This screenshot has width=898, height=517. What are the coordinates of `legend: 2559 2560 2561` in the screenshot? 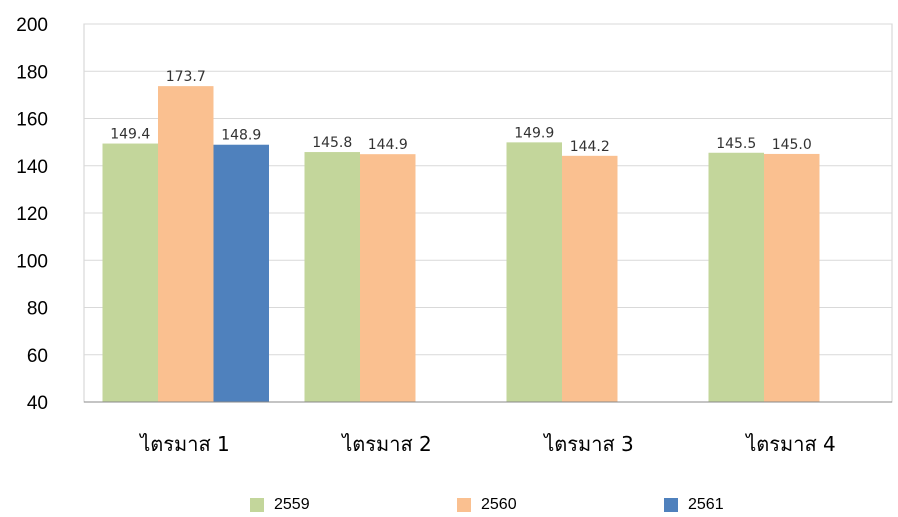 It's located at (449, 506).